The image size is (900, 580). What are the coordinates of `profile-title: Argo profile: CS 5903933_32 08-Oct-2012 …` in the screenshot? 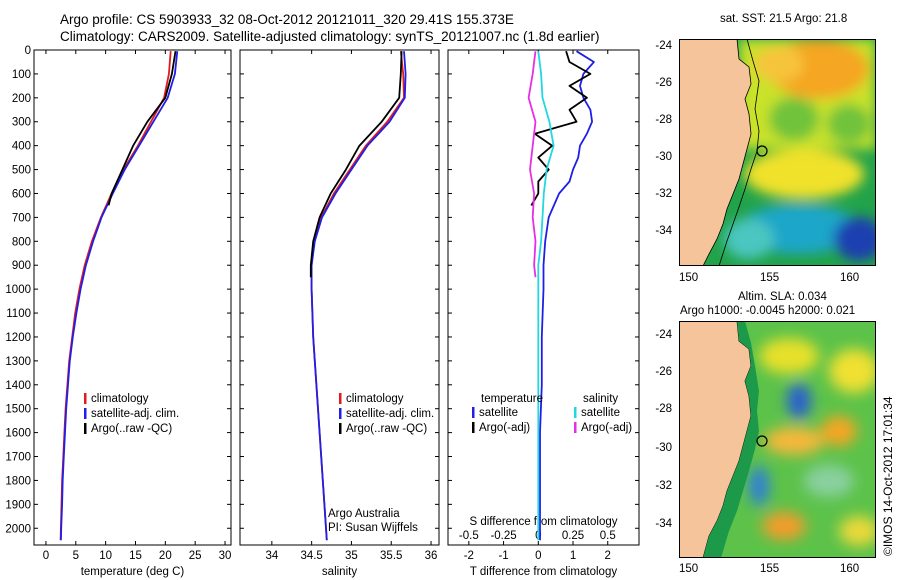 It's located at (287, 19).